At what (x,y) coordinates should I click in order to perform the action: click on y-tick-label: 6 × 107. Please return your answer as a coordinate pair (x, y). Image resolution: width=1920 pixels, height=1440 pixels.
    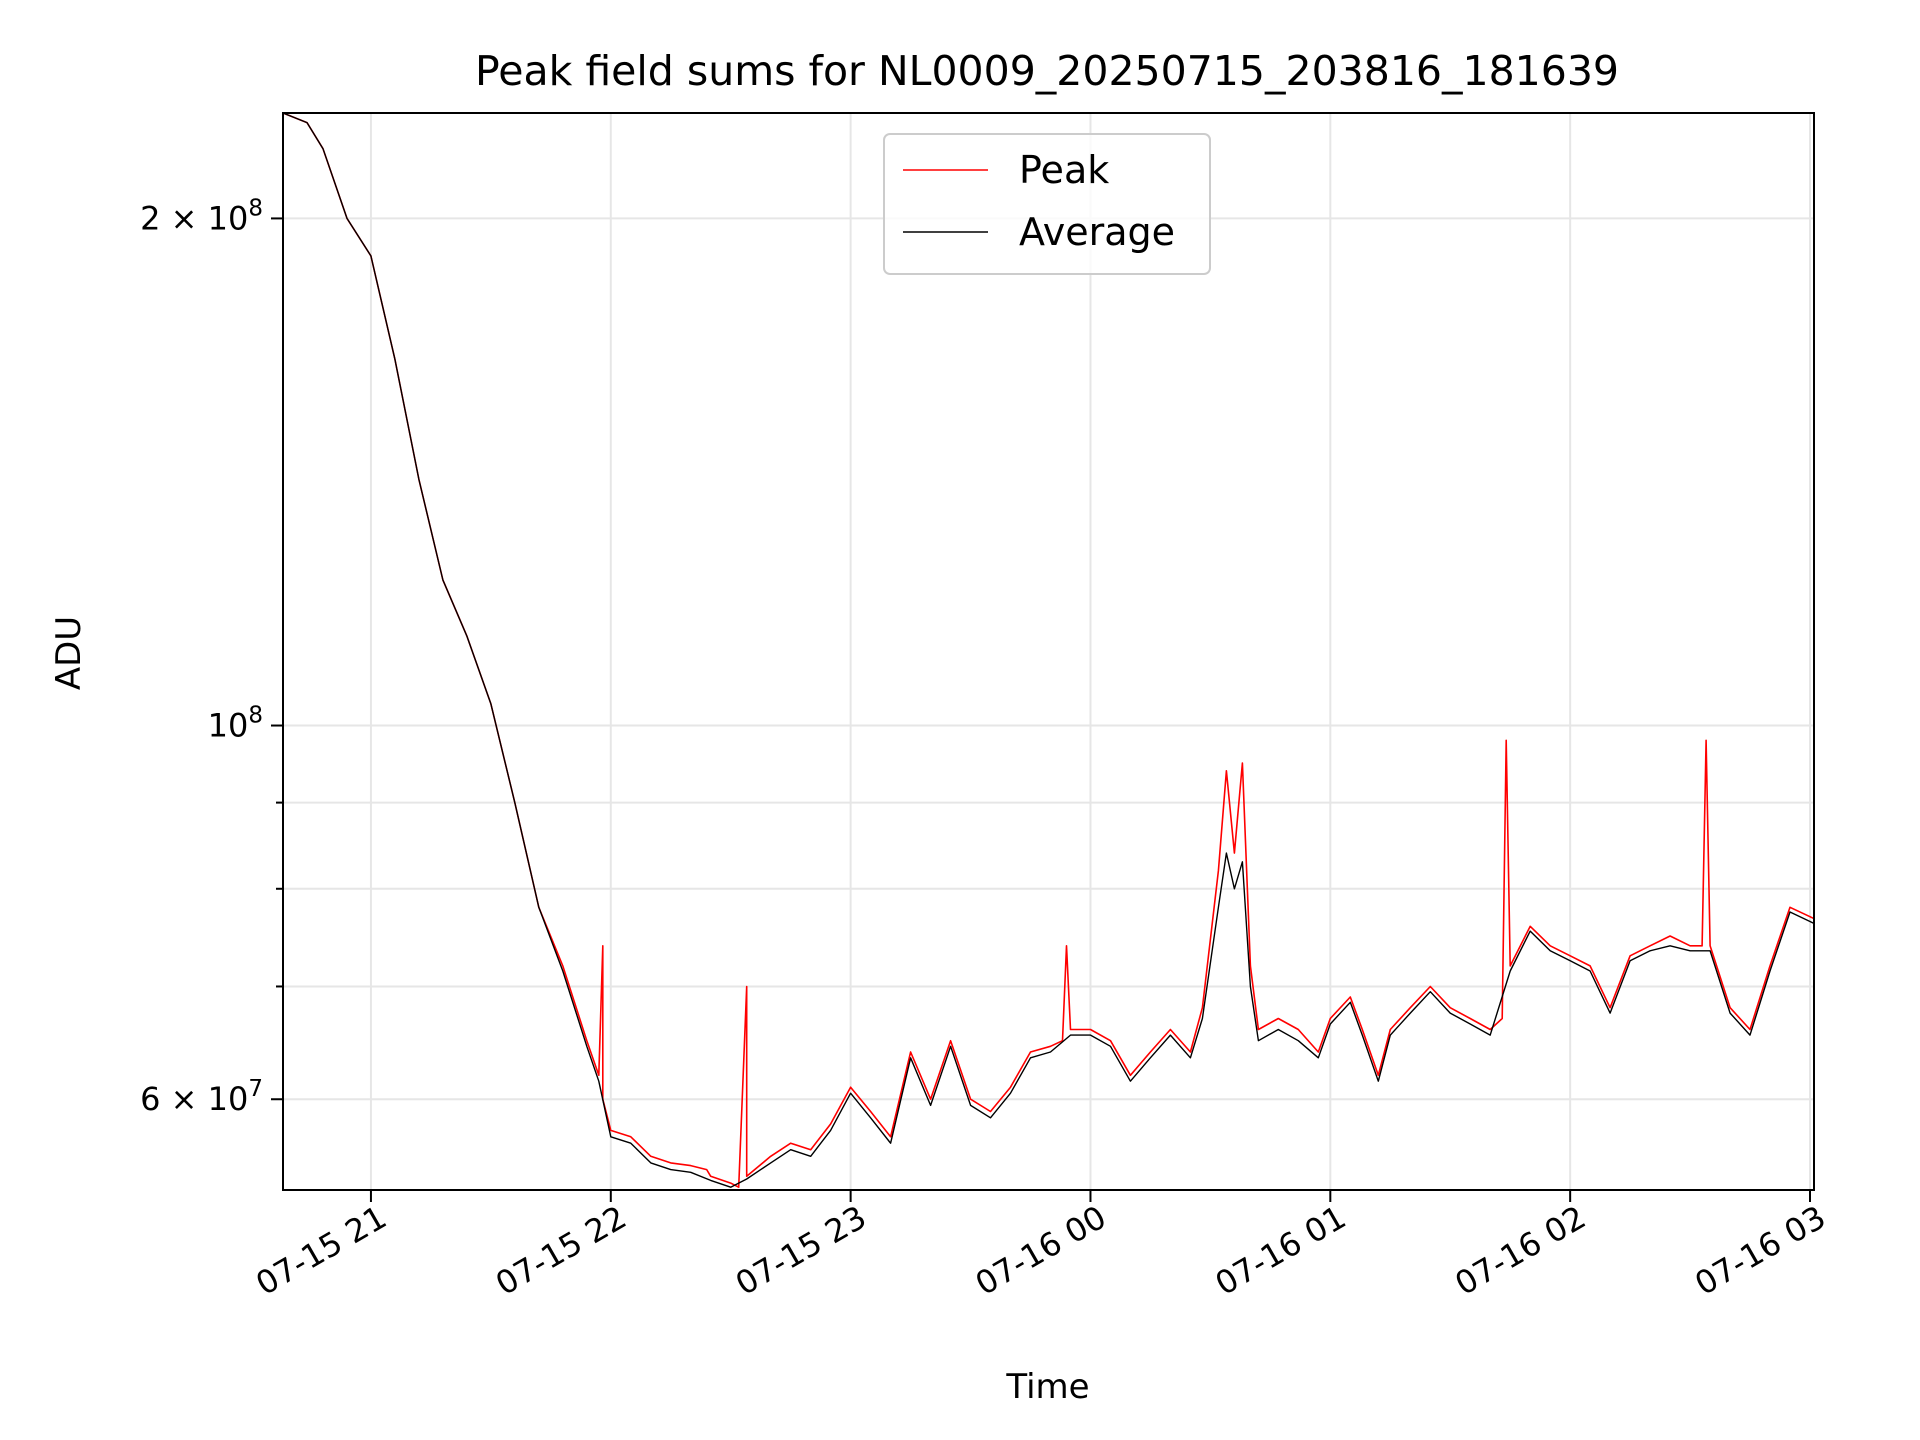
    Looking at the image, I should click on (201, 1097).